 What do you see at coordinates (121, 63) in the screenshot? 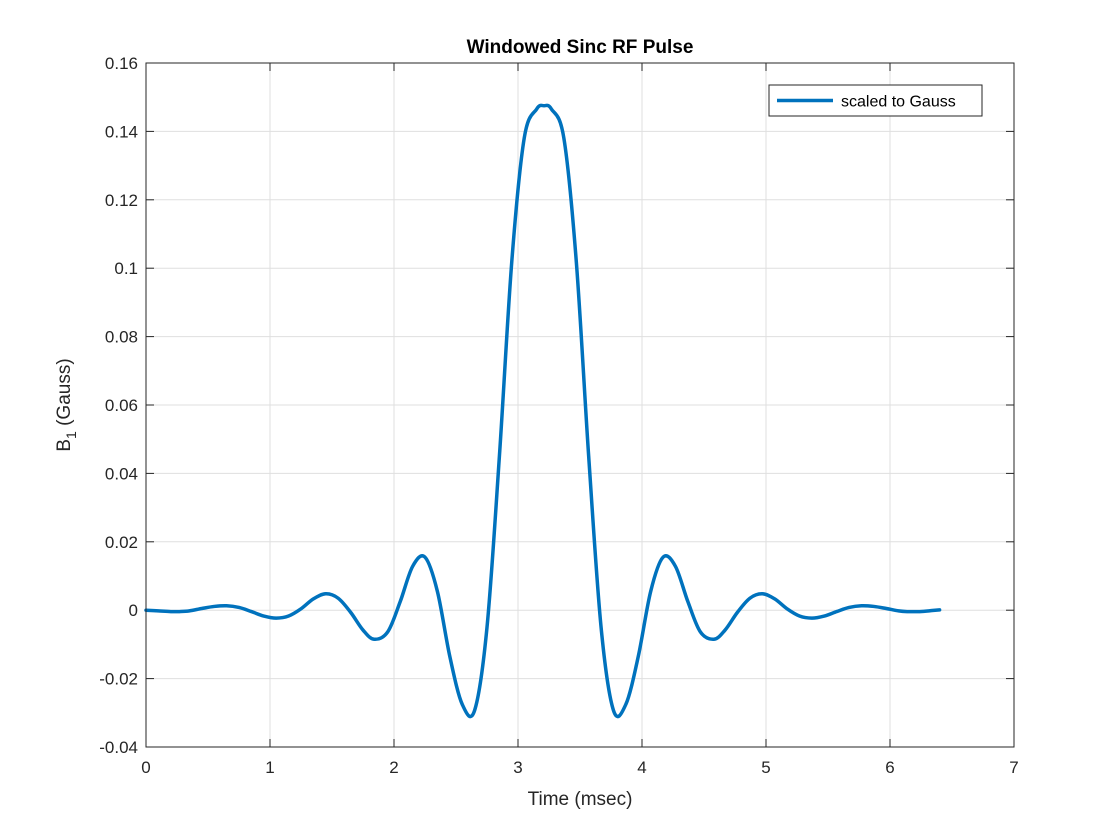
I see `y-tick-label: 0.16` at bounding box center [121, 63].